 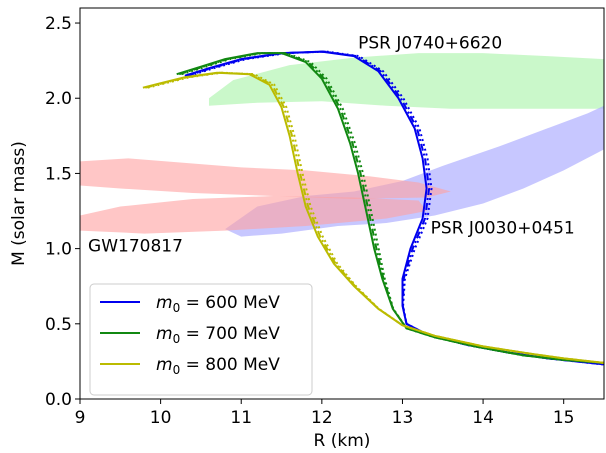 What do you see at coordinates (58, 325) in the screenshot?
I see `y-tick-label: 0.5` at bounding box center [58, 325].